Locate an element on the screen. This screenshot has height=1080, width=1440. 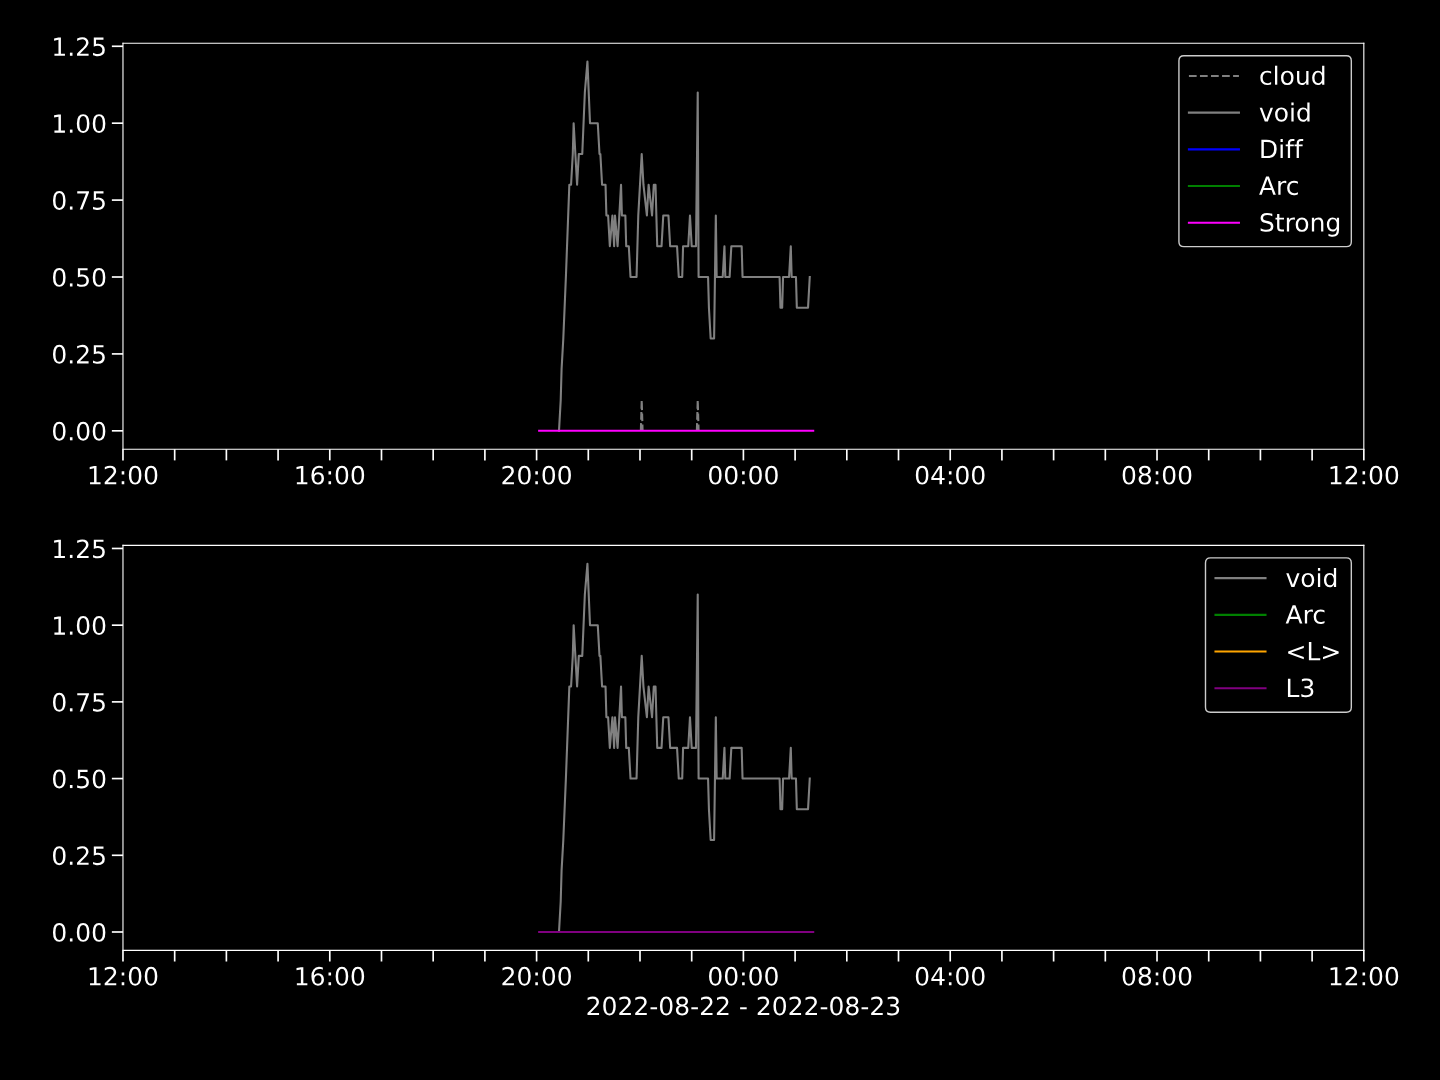
x-axis-title: 2022-08-22 - 2022-08-23 is located at coordinates (743, 1006).